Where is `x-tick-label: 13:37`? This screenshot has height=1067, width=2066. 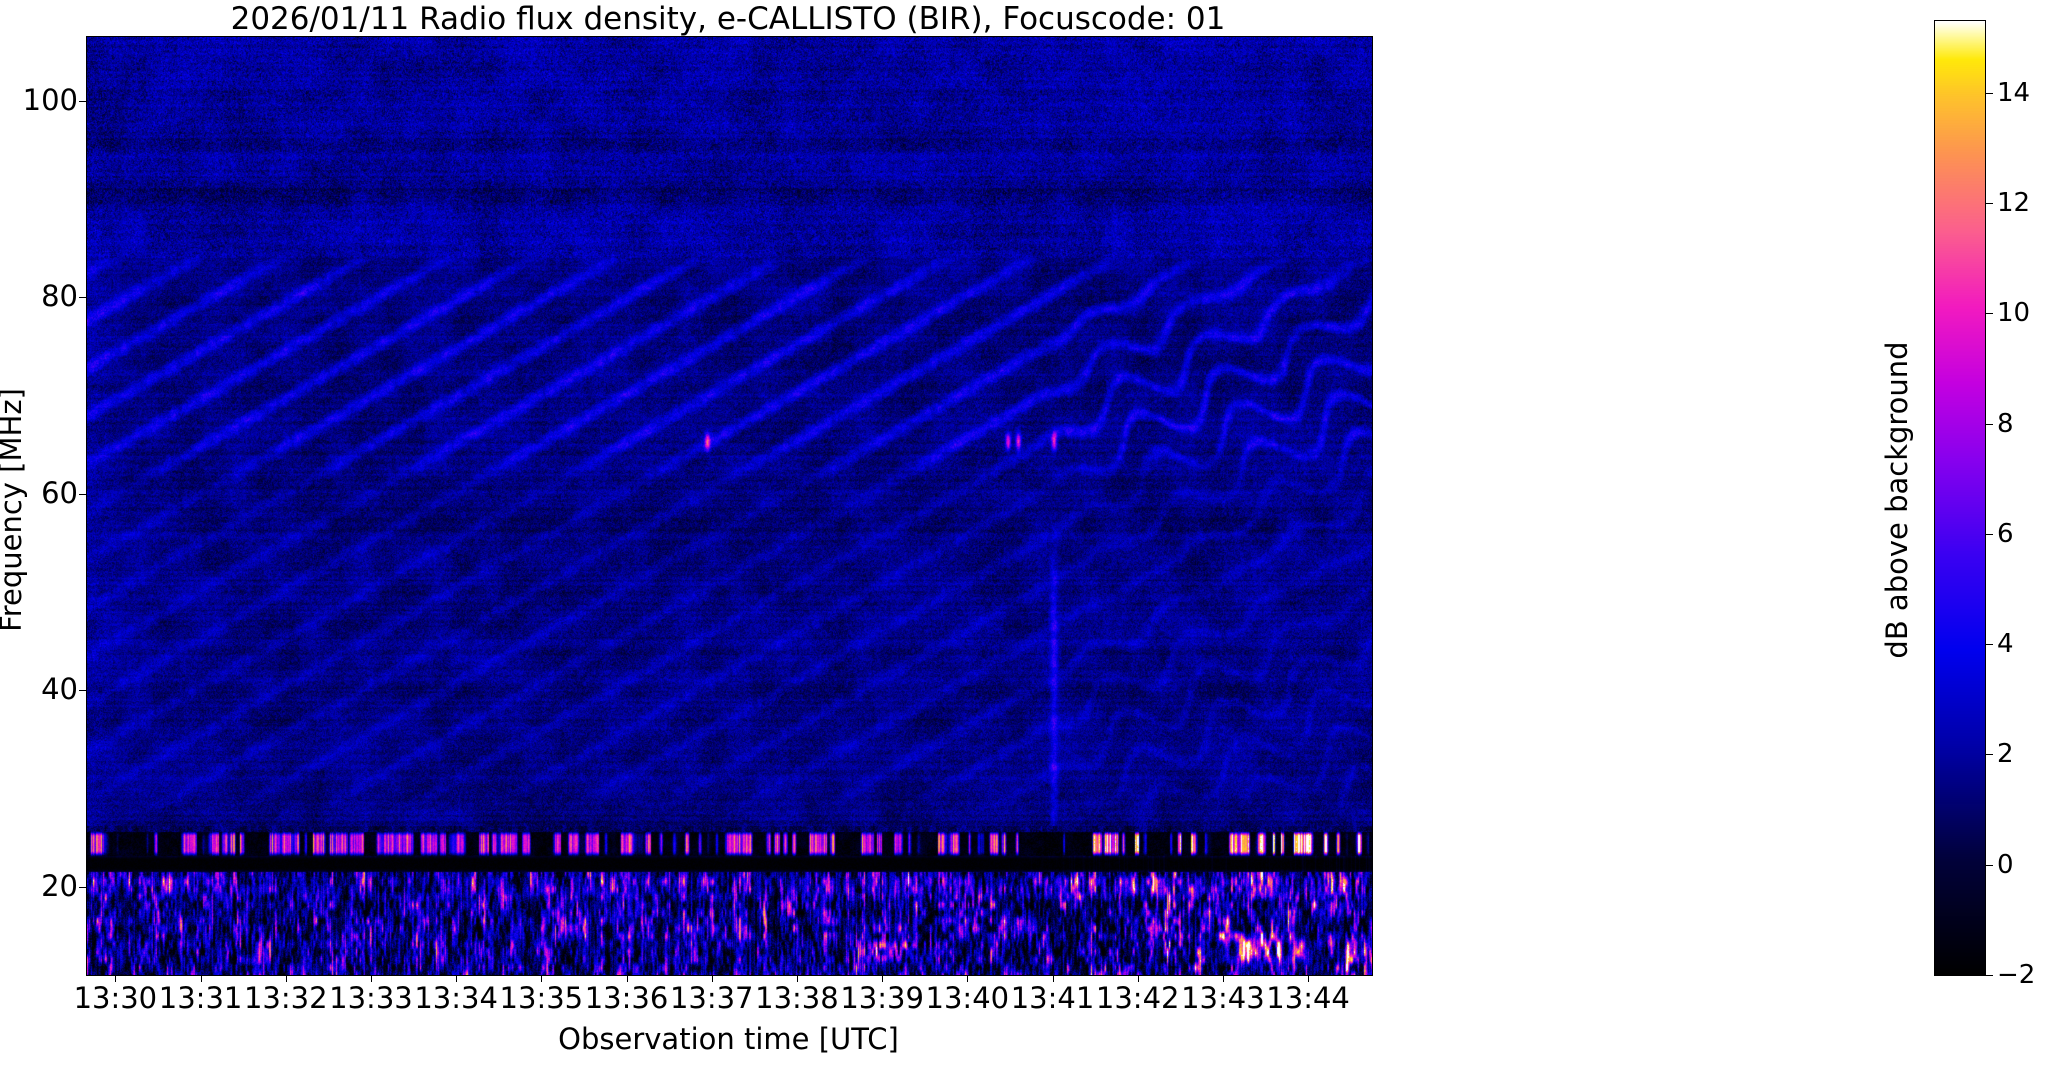
x-tick-label: 13:37 is located at coordinates (711, 998).